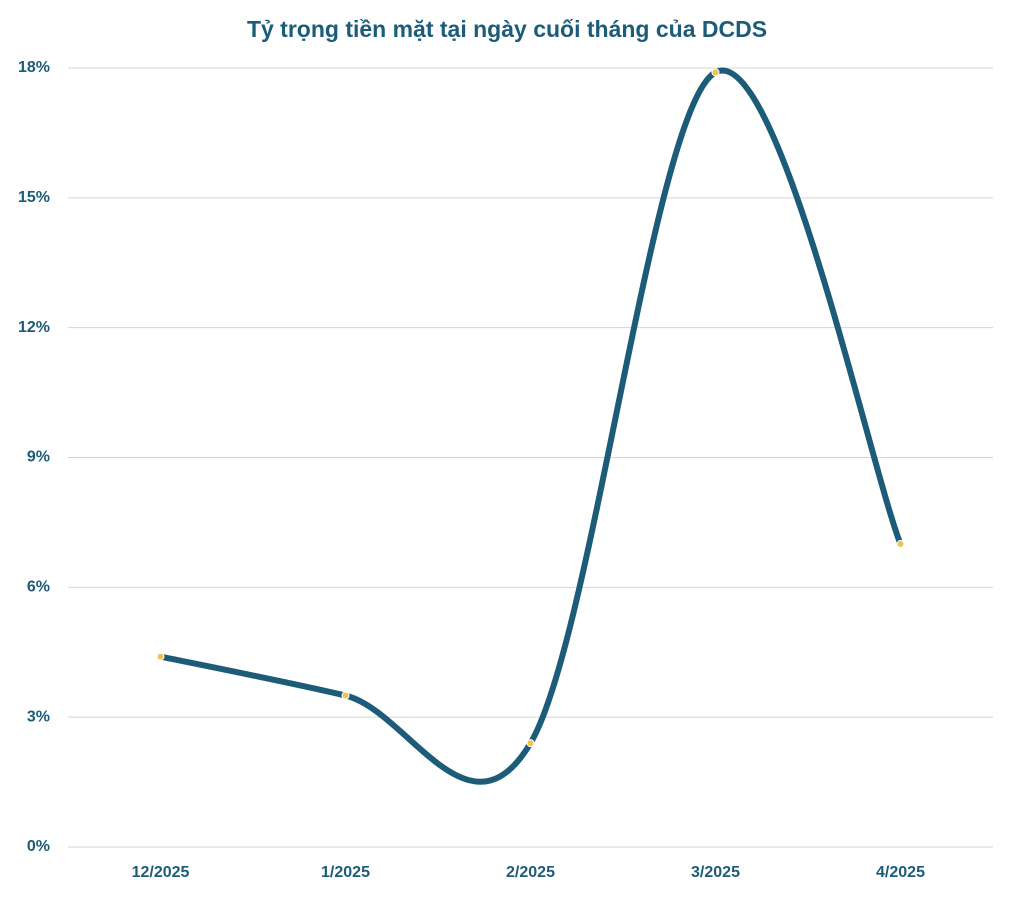 The height and width of the screenshot is (899, 1020). Describe the element at coordinates (38, 846) in the screenshot. I see `y-tick-label: 0%` at that location.